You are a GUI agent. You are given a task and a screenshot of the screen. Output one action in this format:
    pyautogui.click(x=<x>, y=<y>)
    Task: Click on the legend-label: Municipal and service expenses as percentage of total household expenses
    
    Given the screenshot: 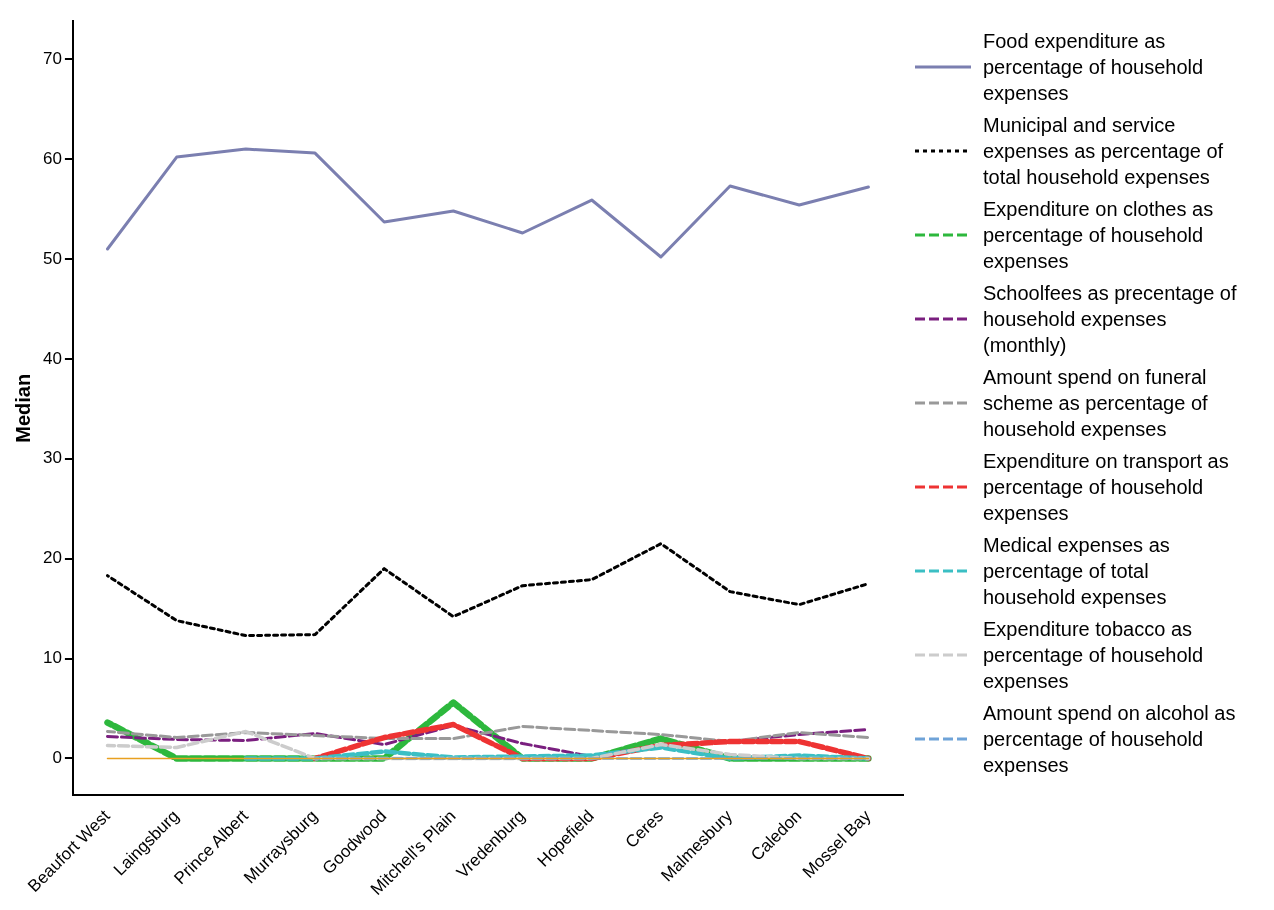 What is the action you would take?
    pyautogui.click(x=1104, y=151)
    